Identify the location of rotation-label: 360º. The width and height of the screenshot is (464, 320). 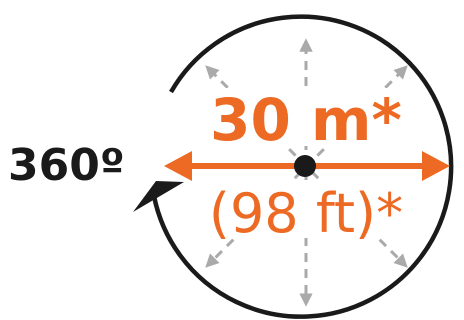
(66, 165).